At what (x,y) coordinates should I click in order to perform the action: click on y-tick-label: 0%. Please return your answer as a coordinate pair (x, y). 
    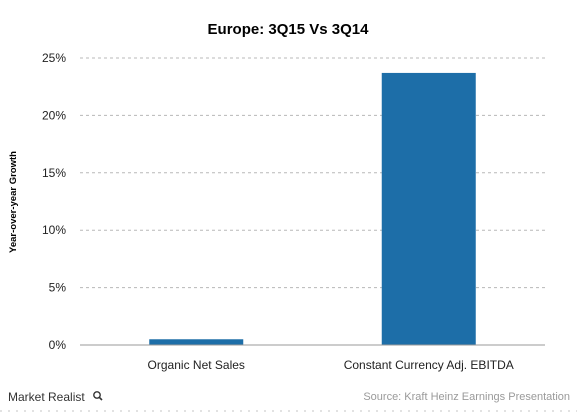
    Looking at the image, I should click on (58, 345).